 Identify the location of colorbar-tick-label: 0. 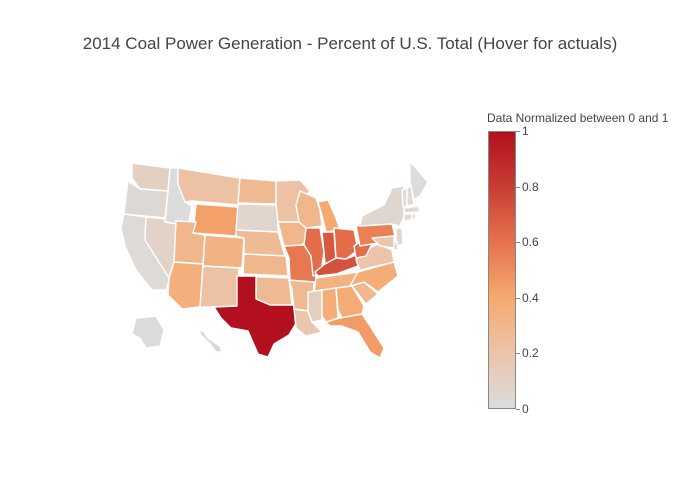
(525, 409).